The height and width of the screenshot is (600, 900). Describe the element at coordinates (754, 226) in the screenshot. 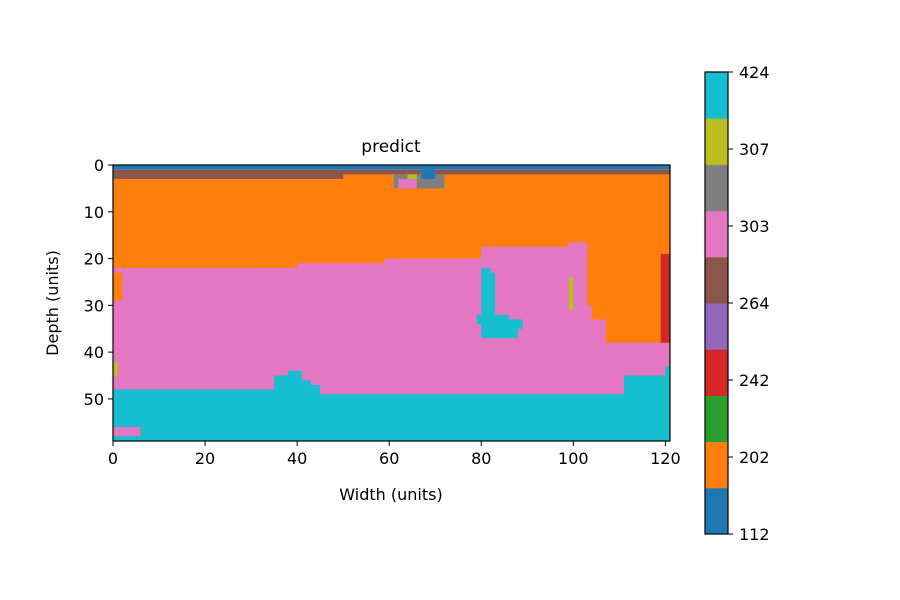

I see `colorbar-tick-label: 303` at that location.